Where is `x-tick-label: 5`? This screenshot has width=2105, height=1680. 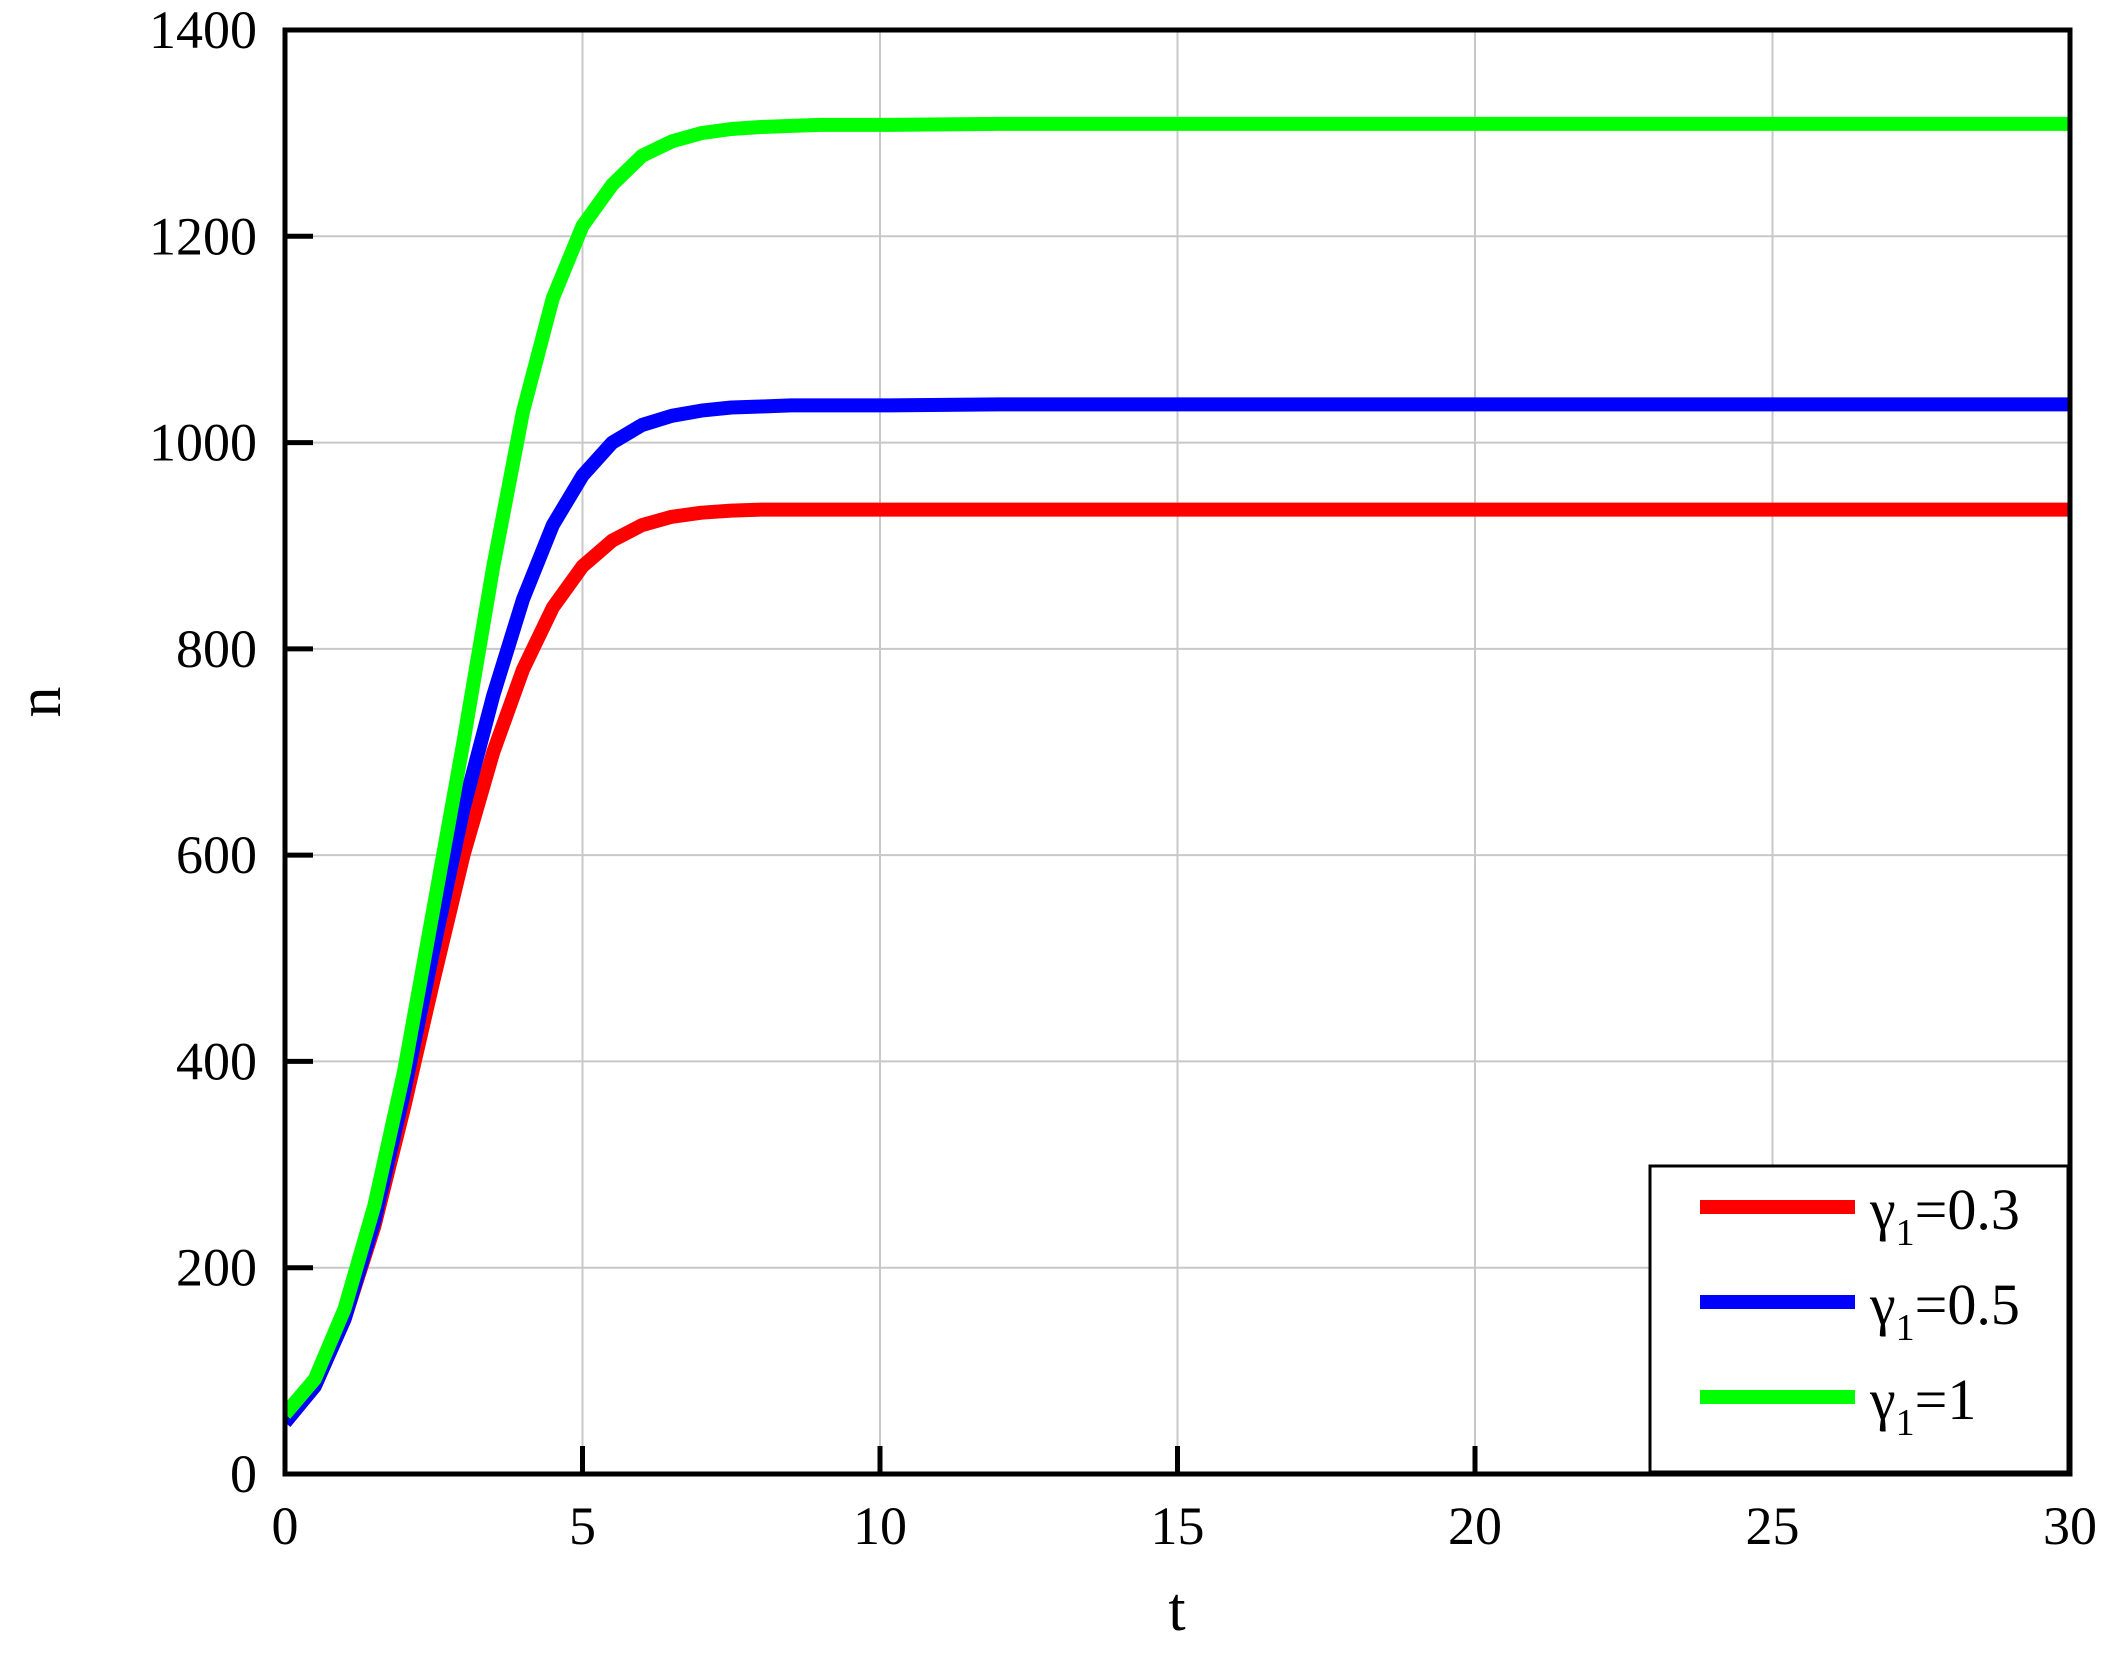 x-tick-label: 5 is located at coordinates (582, 1526).